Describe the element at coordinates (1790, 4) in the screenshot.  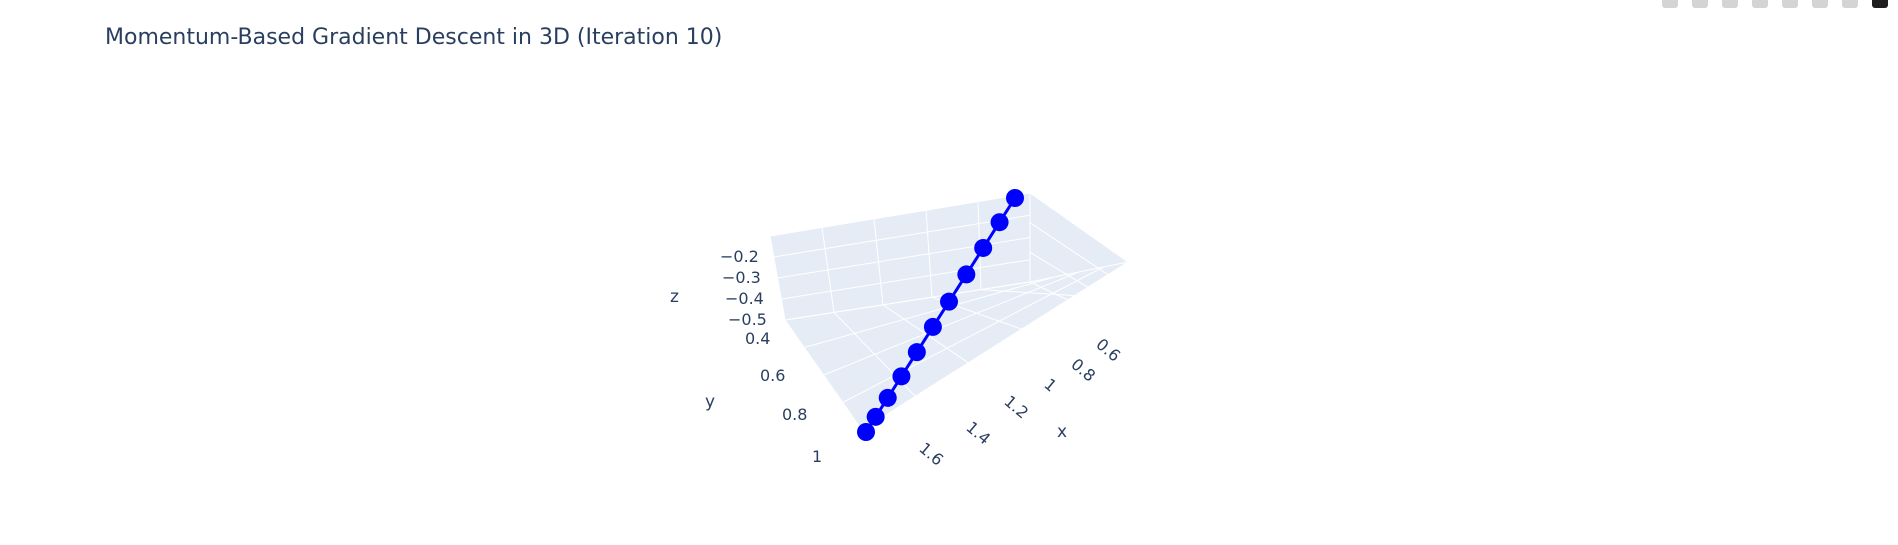
I see `turntable-icon` at that location.